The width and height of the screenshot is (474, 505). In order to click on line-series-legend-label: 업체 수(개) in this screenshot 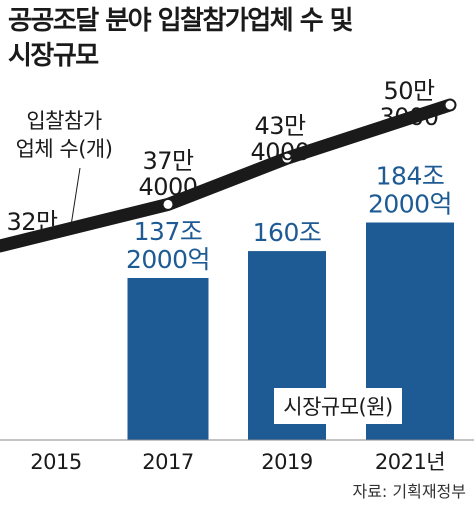, I will do `click(64, 149)`.